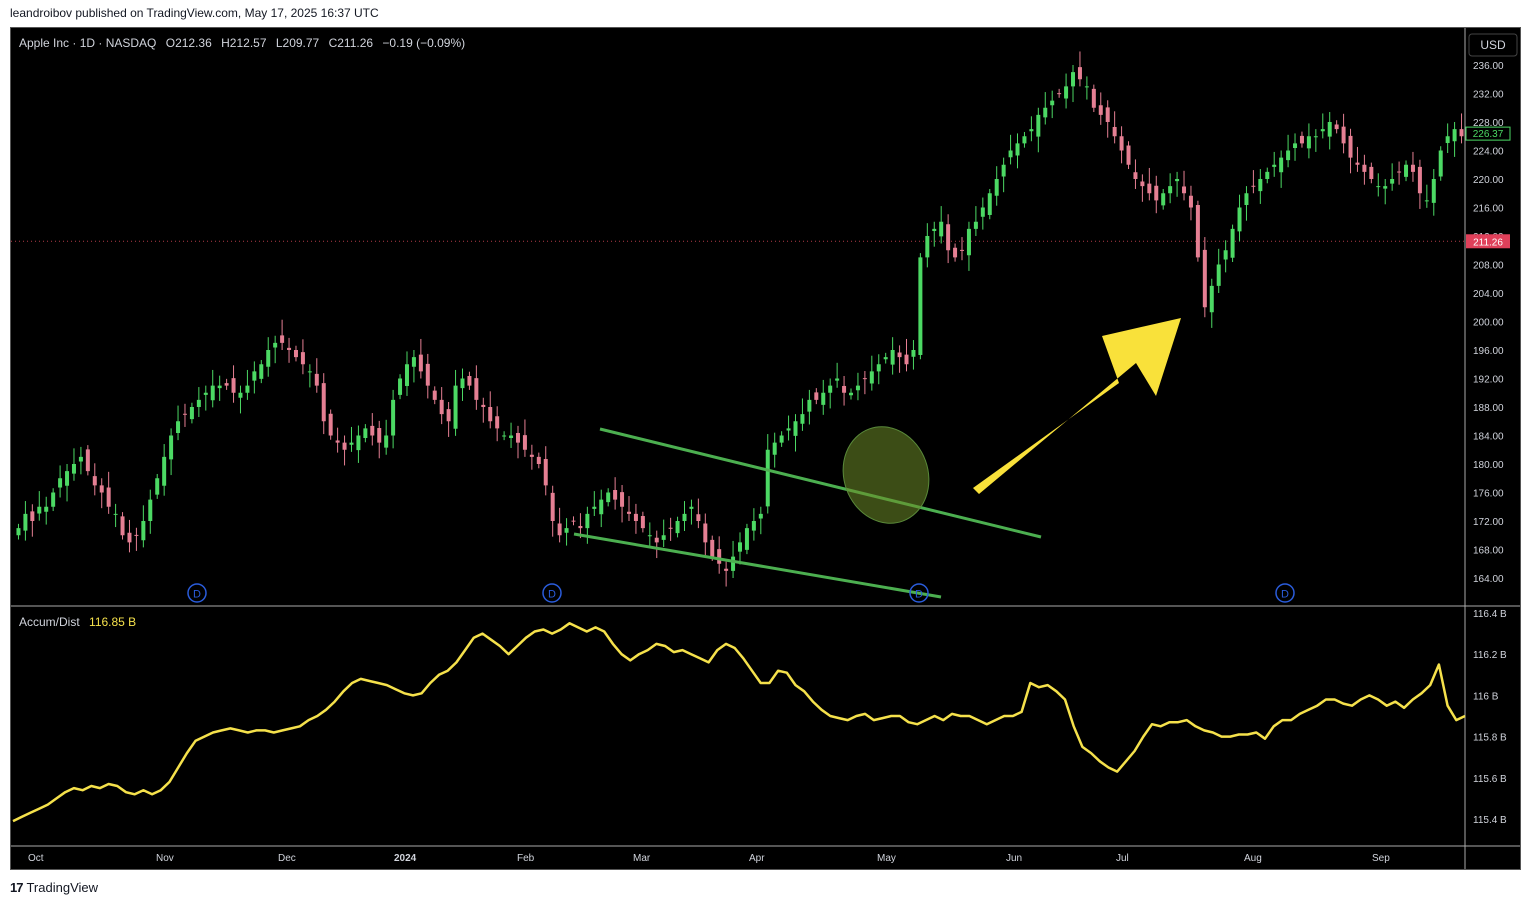  What do you see at coordinates (1490, 820) in the screenshot?
I see `ad-tick-label: 115.4 B` at bounding box center [1490, 820].